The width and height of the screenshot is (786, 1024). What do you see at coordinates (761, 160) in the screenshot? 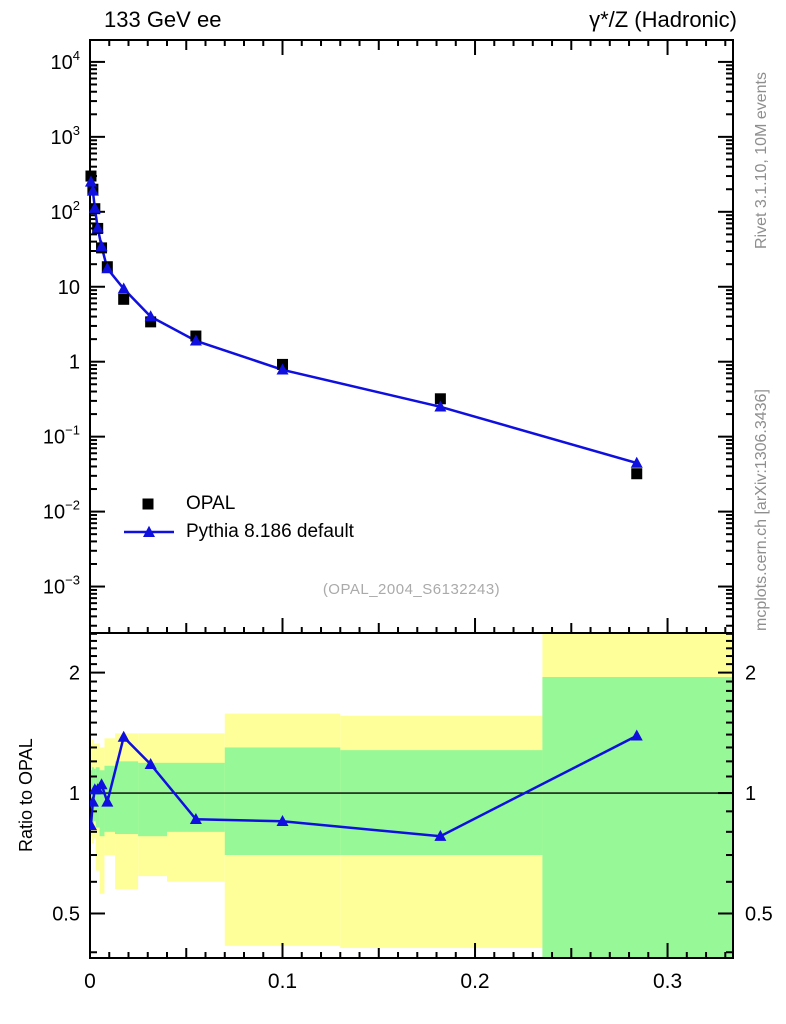
I see `rivet-version-annotation: Rivet 3.1.10, 10M events` at bounding box center [761, 160].